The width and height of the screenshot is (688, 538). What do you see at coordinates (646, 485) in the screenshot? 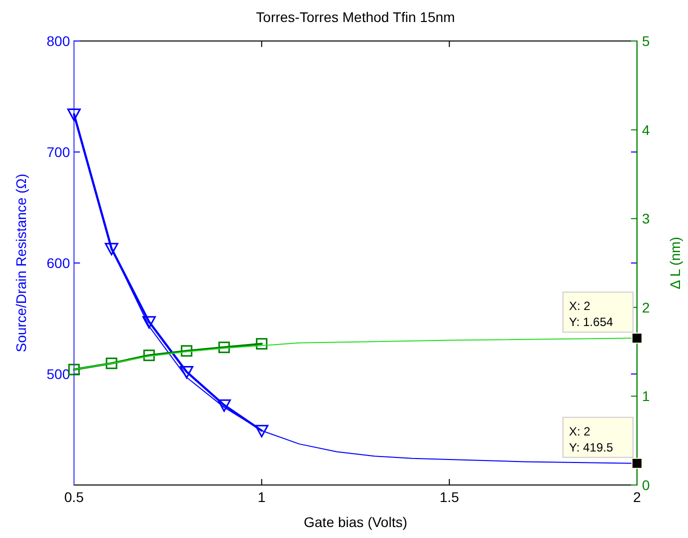
I see `y2-tick-label: 0` at bounding box center [646, 485].